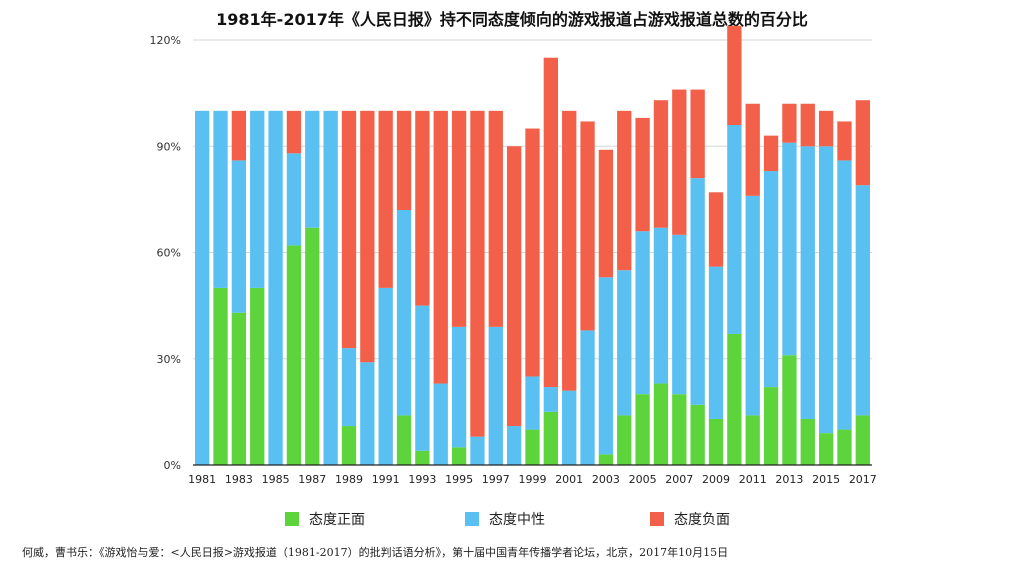  What do you see at coordinates (826, 479) in the screenshot?
I see `x-tick-label: 2015` at bounding box center [826, 479].